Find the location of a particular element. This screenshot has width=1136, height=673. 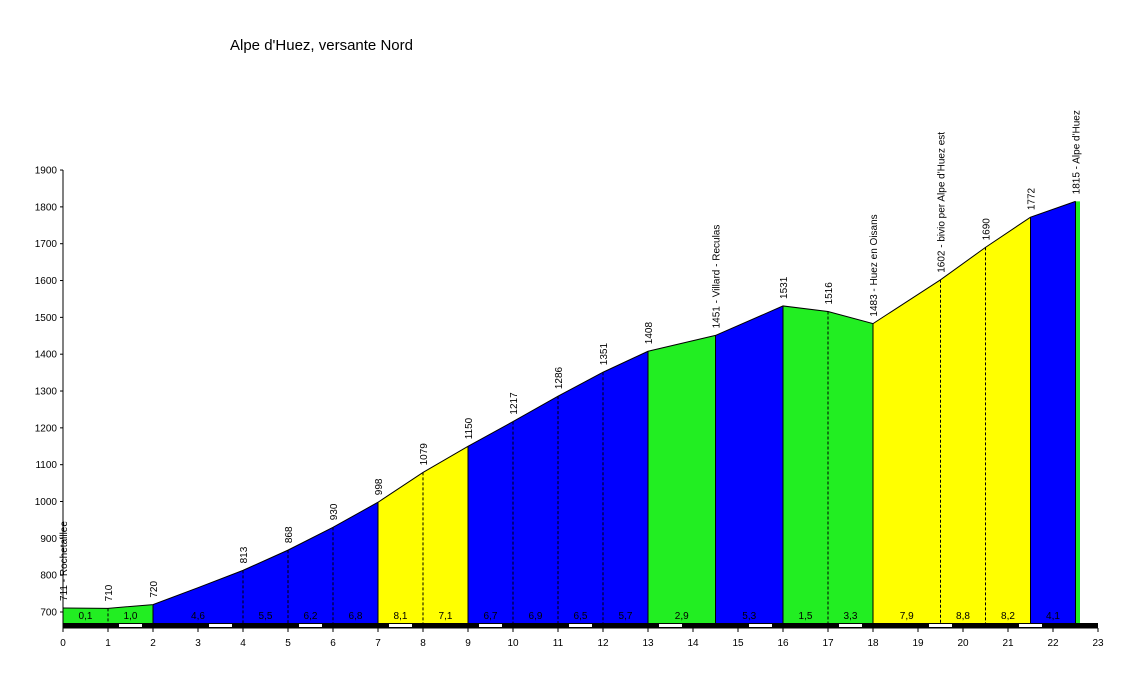

altitude-label-18: 1690 is located at coordinates (987, 229).